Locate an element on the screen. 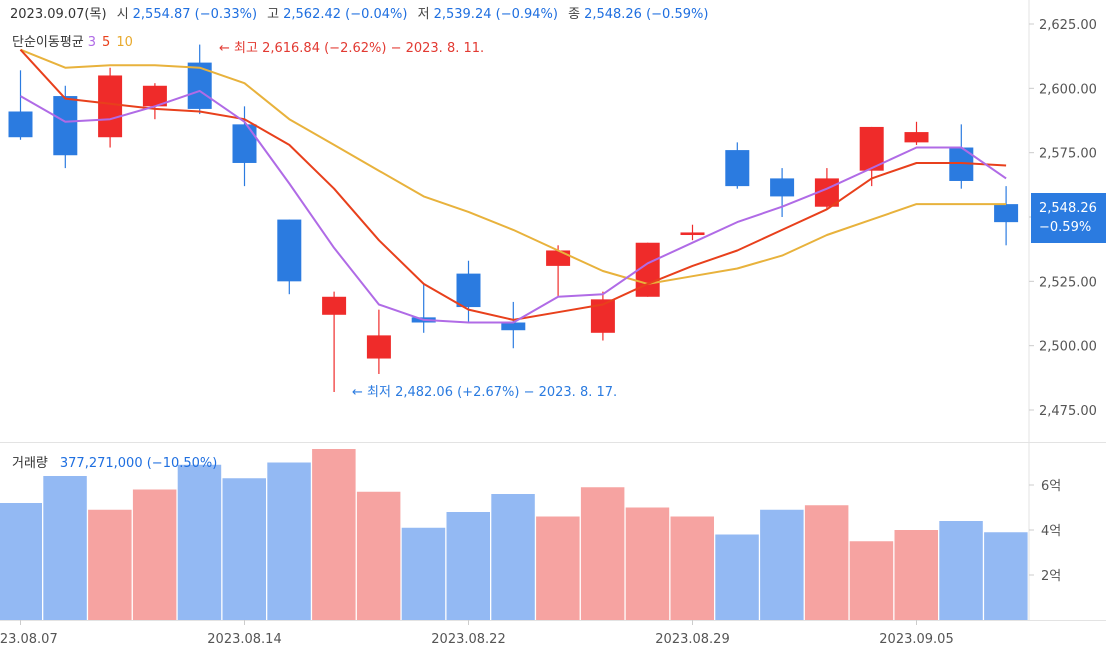 The image size is (1106, 657). volume-label: 거래량 is located at coordinates (30, 463).